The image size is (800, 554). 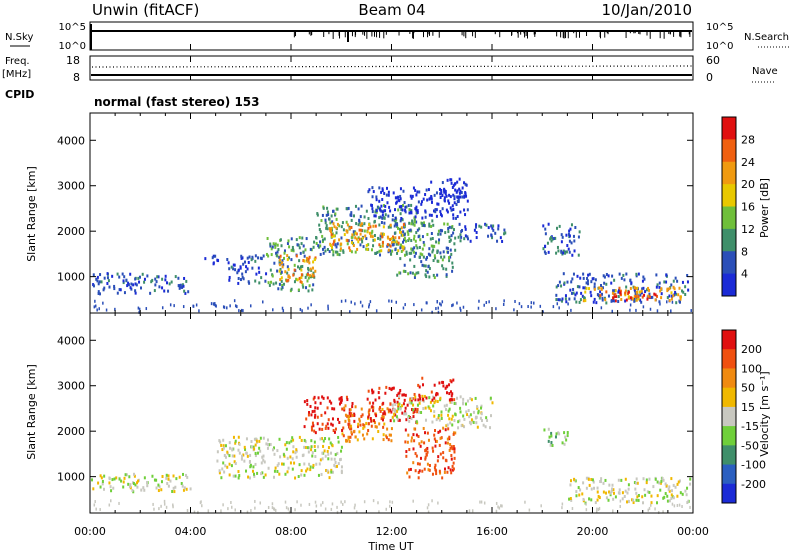 I want to click on colorbar-segment, so click(x=729, y=285).